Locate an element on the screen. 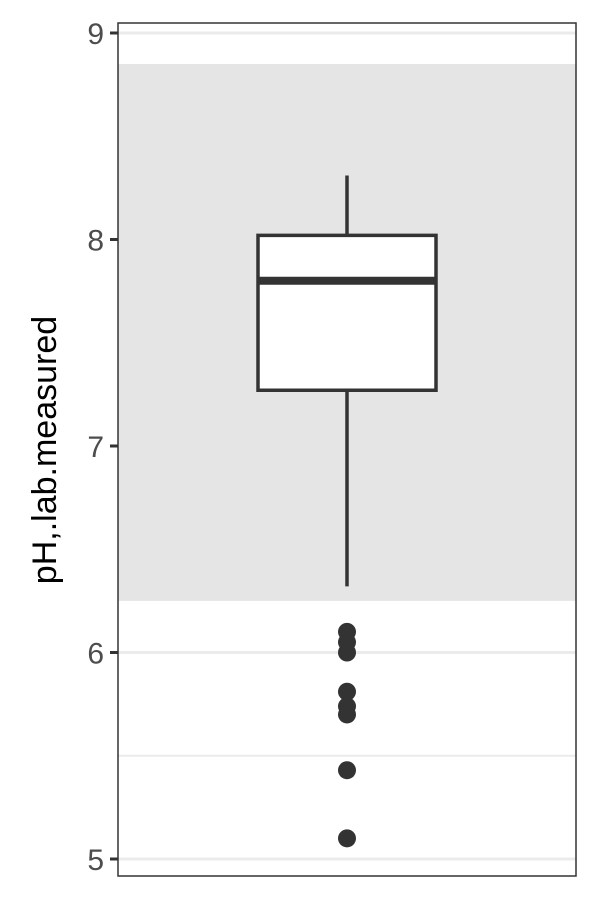 The image size is (600, 905). y-tick-label: 5 is located at coordinates (95, 860).